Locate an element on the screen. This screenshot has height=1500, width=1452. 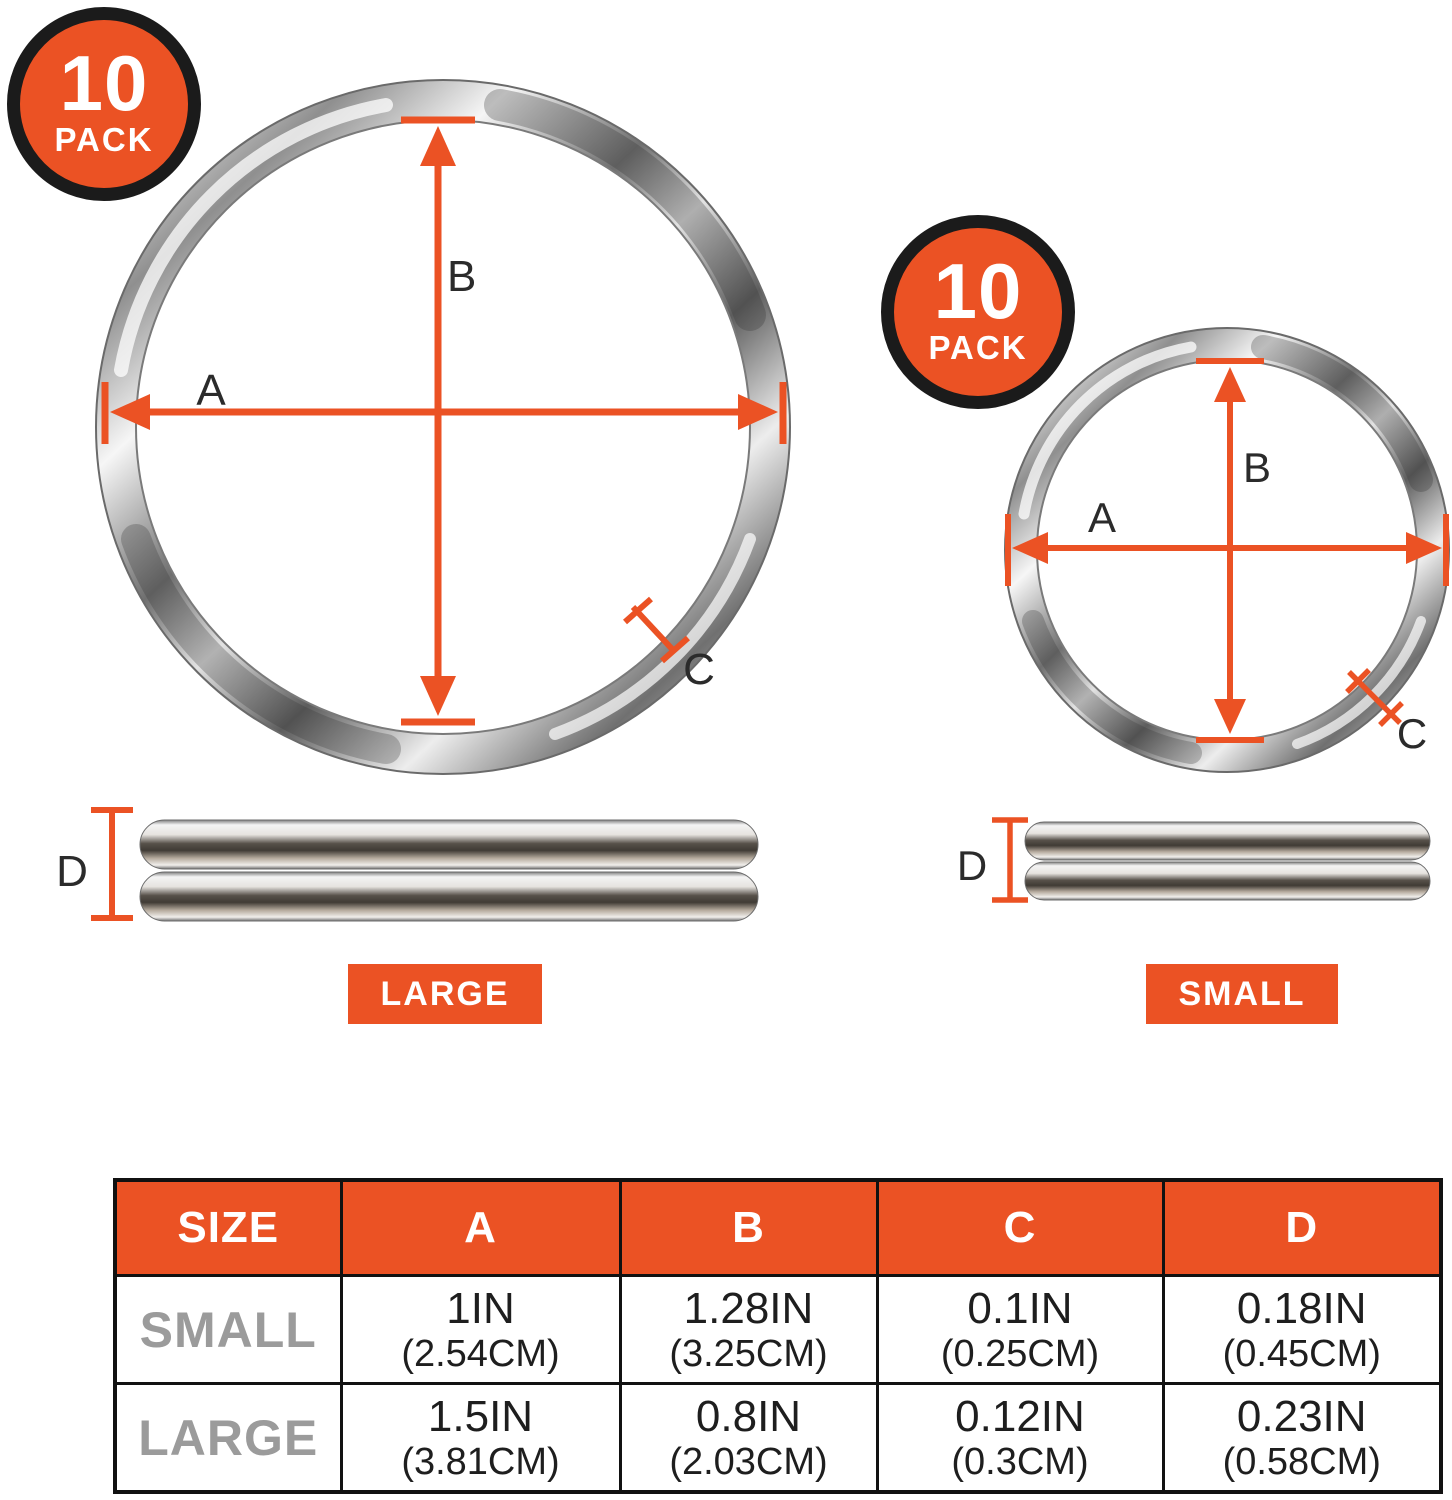
cell-small-c: 0.1IN (0.25CM) is located at coordinates (1020, 1329).